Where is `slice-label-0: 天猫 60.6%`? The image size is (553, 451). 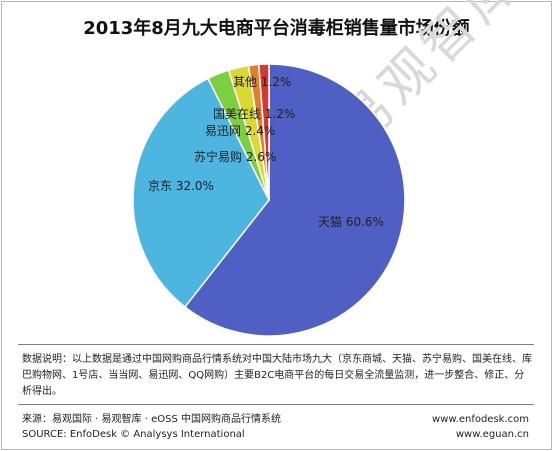 slice-label-0: 天猫 60.6% is located at coordinates (351, 222).